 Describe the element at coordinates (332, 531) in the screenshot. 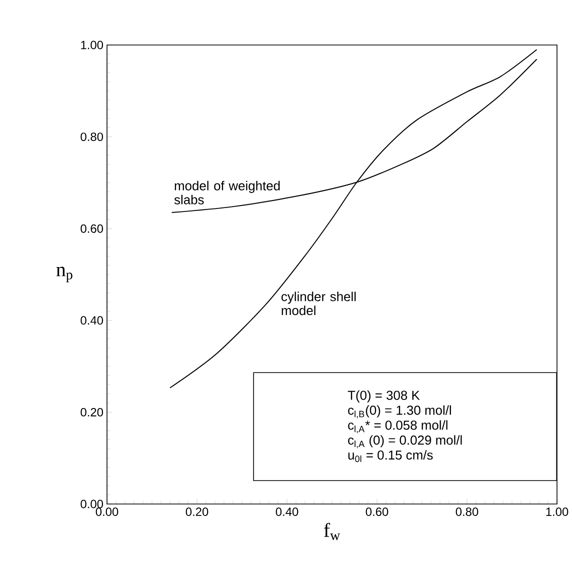

I see `x-axis-title: f$_{w}$` at that location.